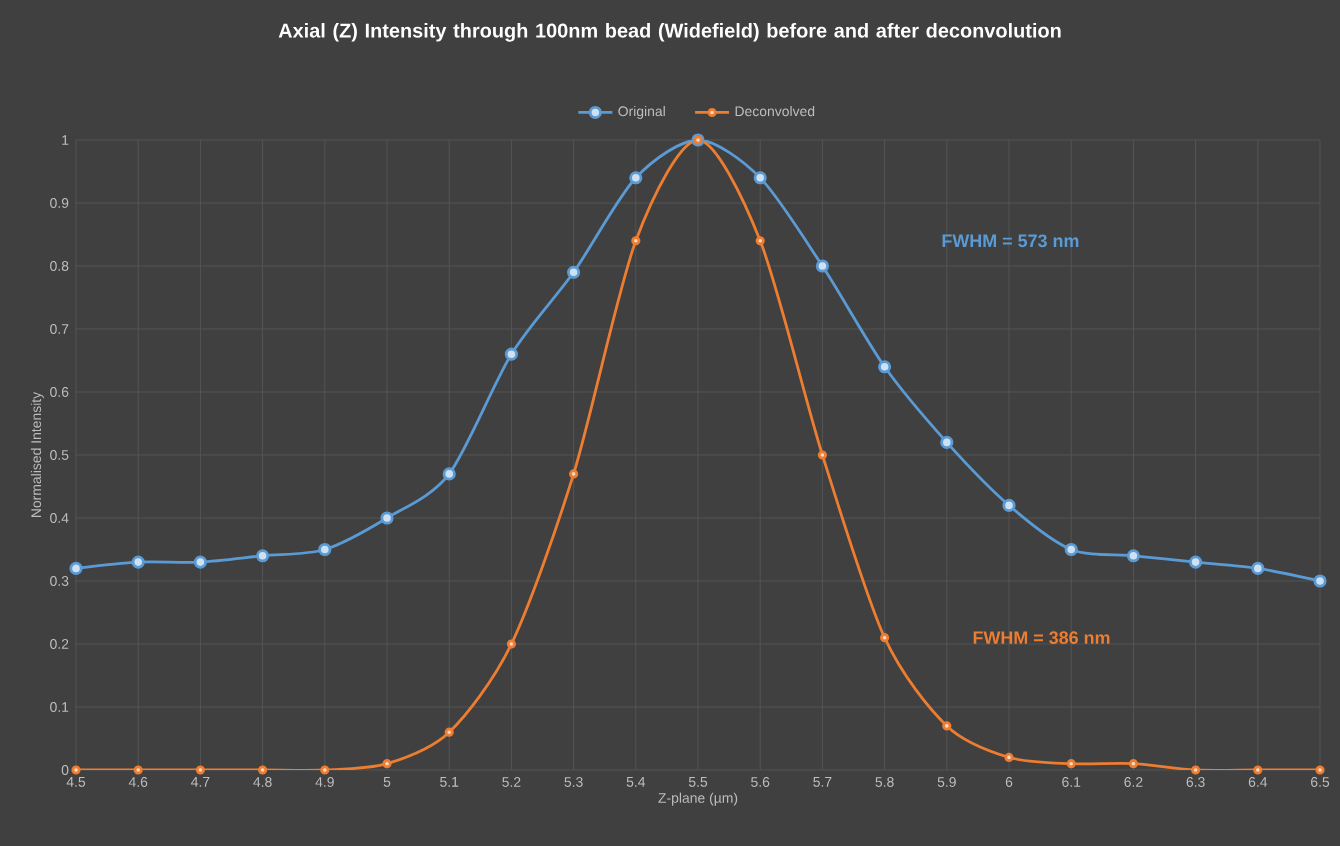 The image size is (1340, 846). What do you see at coordinates (669, 32) in the screenshot?
I see `chart-title: Axial (Z) Intensity through 100nm bead (Widefield) before and after deconvolution` at bounding box center [669, 32].